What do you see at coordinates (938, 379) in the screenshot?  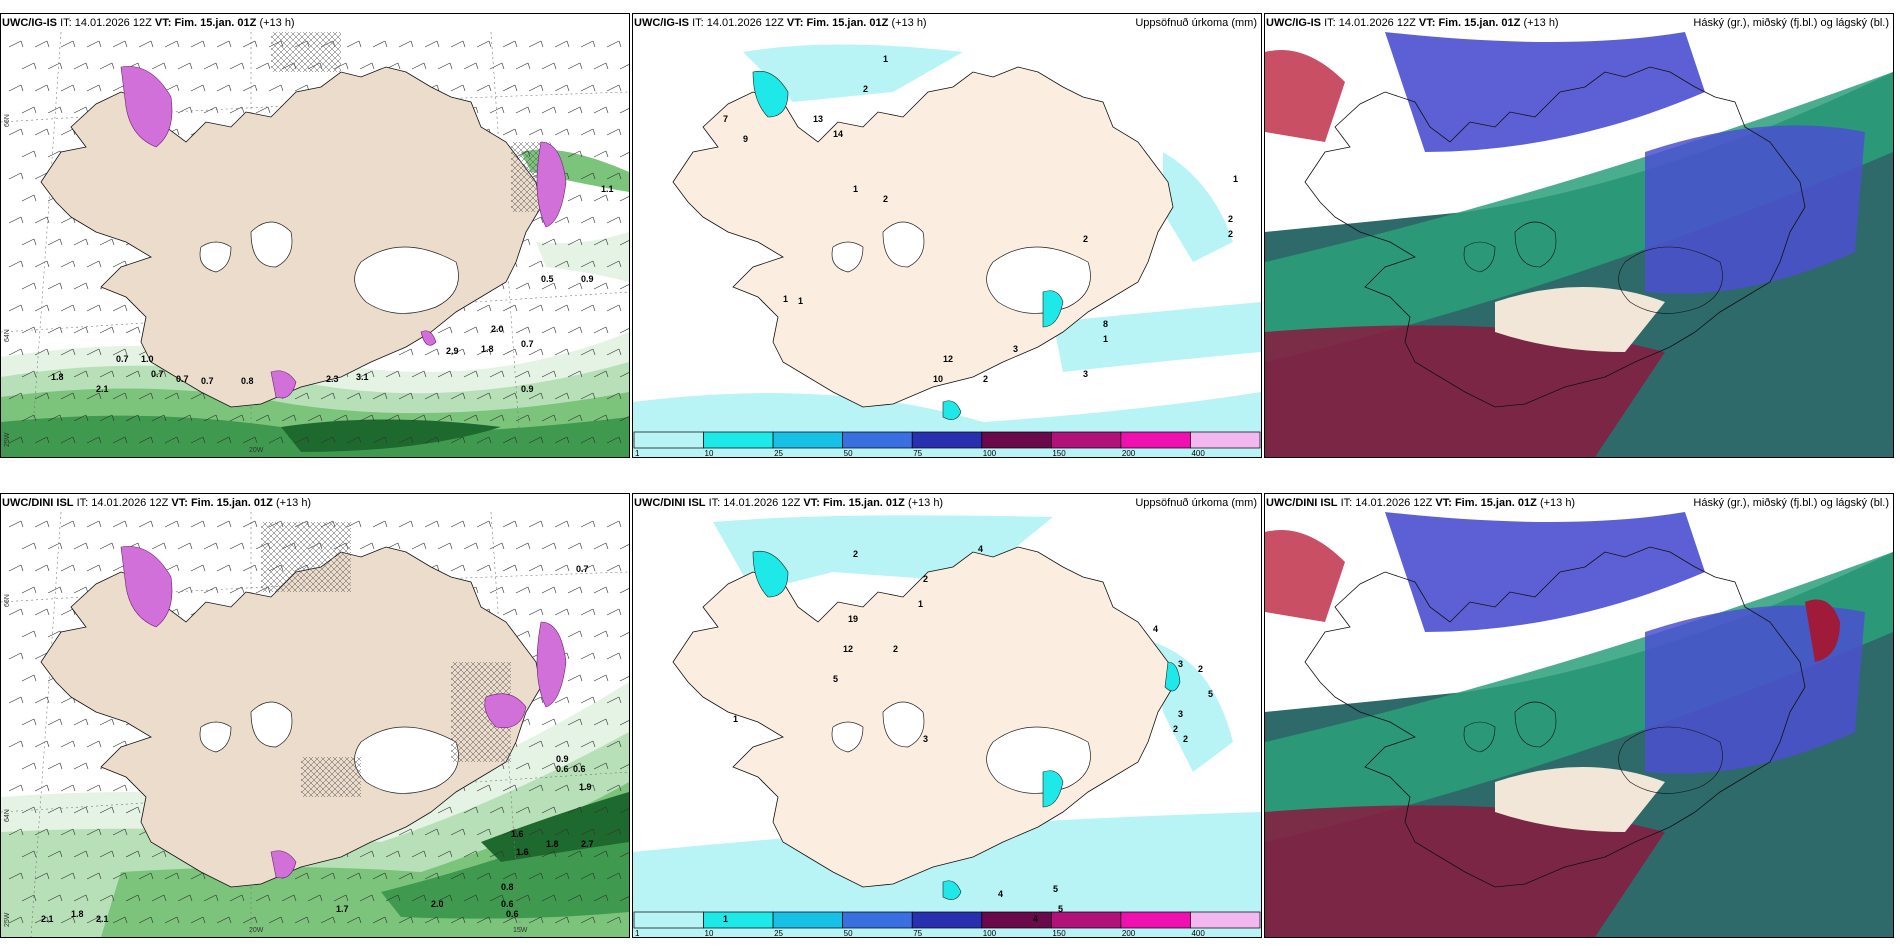 I see `precip-value-label: 10` at bounding box center [938, 379].